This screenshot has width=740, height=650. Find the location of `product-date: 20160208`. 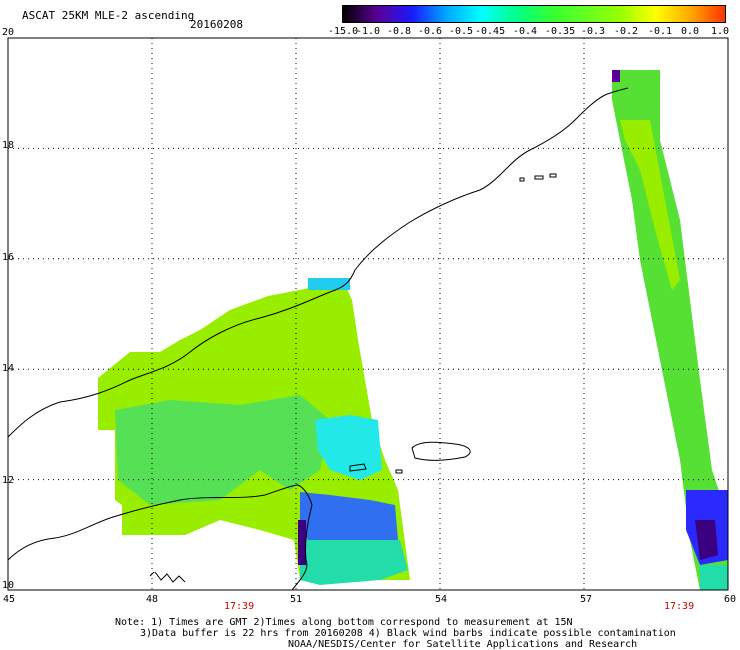

product-date: 20160208 is located at coordinates (216, 24).